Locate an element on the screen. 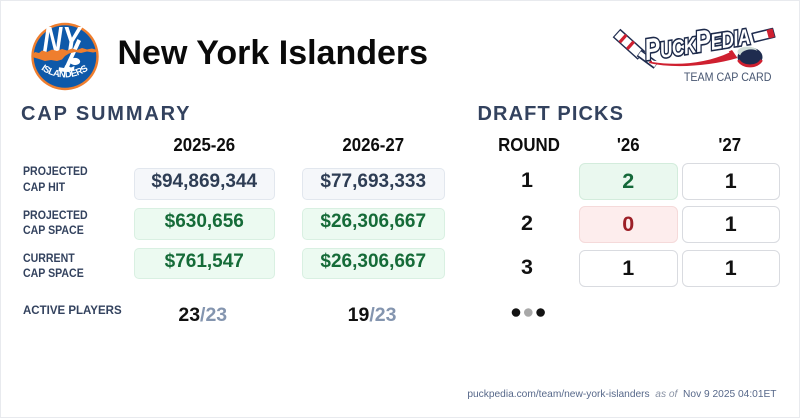  svg-text: ISLANDERS is located at coordinates (65, 71).